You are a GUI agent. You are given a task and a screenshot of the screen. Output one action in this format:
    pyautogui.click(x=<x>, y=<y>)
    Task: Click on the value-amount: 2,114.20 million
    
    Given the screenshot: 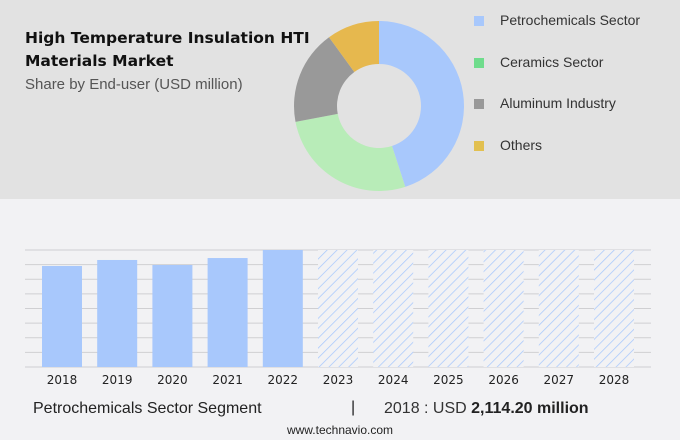 What is the action you would take?
    pyautogui.click(x=530, y=408)
    